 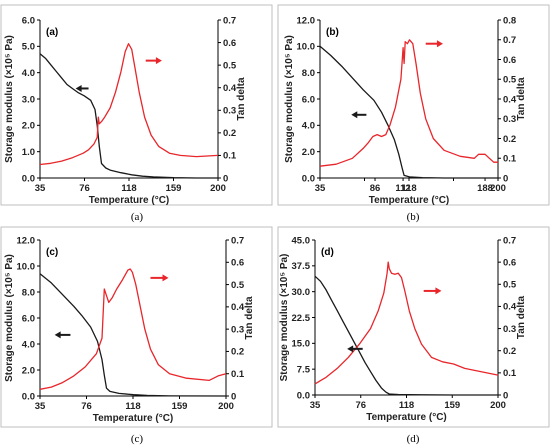 I want to click on y2-axis-title-d: Tan delta, so click(x=521, y=317).